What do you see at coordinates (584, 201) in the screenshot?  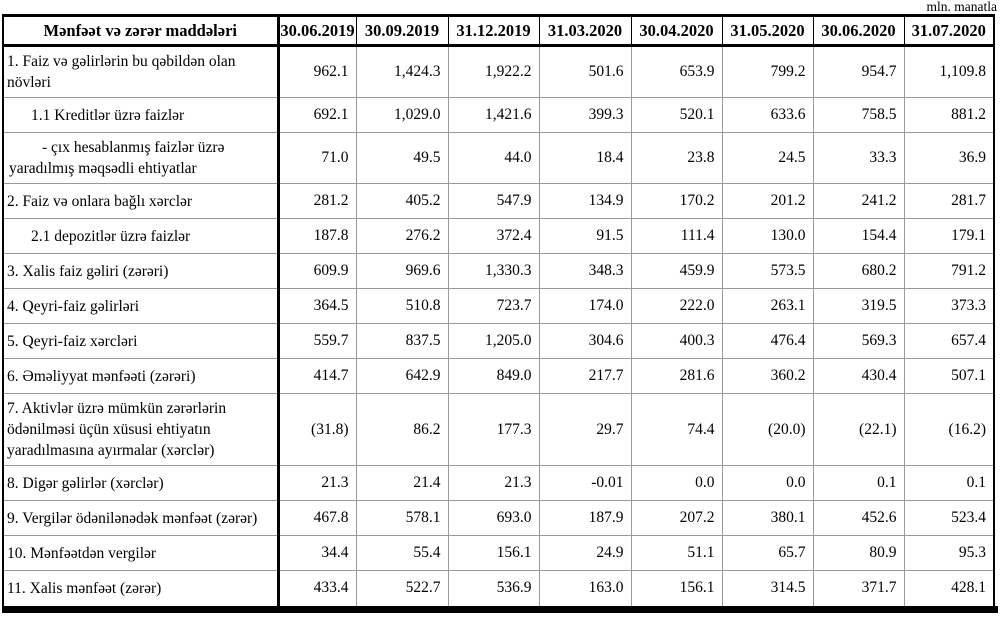 I see `value-cell: 134.9` at bounding box center [584, 201].